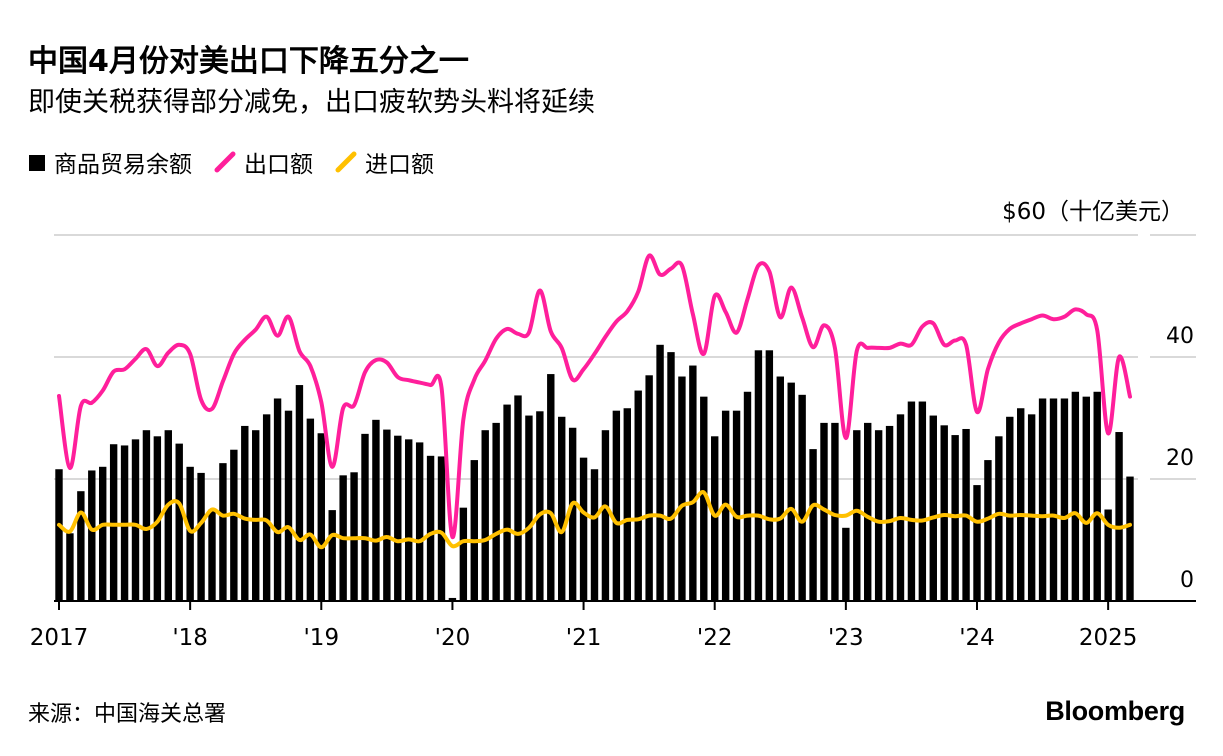 This screenshot has width=1223, height=756. I want to click on x-tick-label: '22, so click(715, 638).